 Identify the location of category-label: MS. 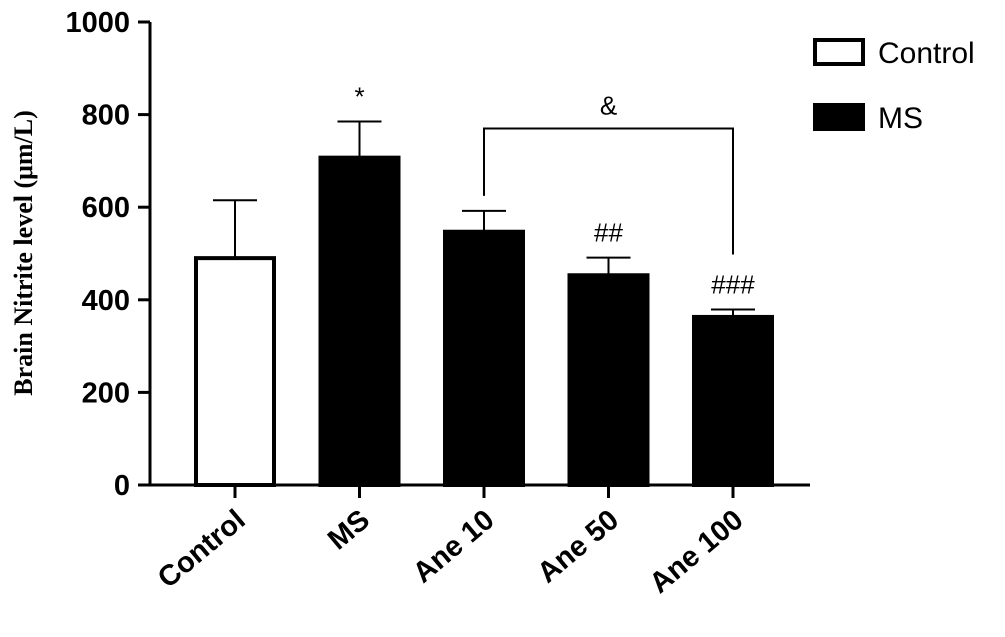
(349, 530).